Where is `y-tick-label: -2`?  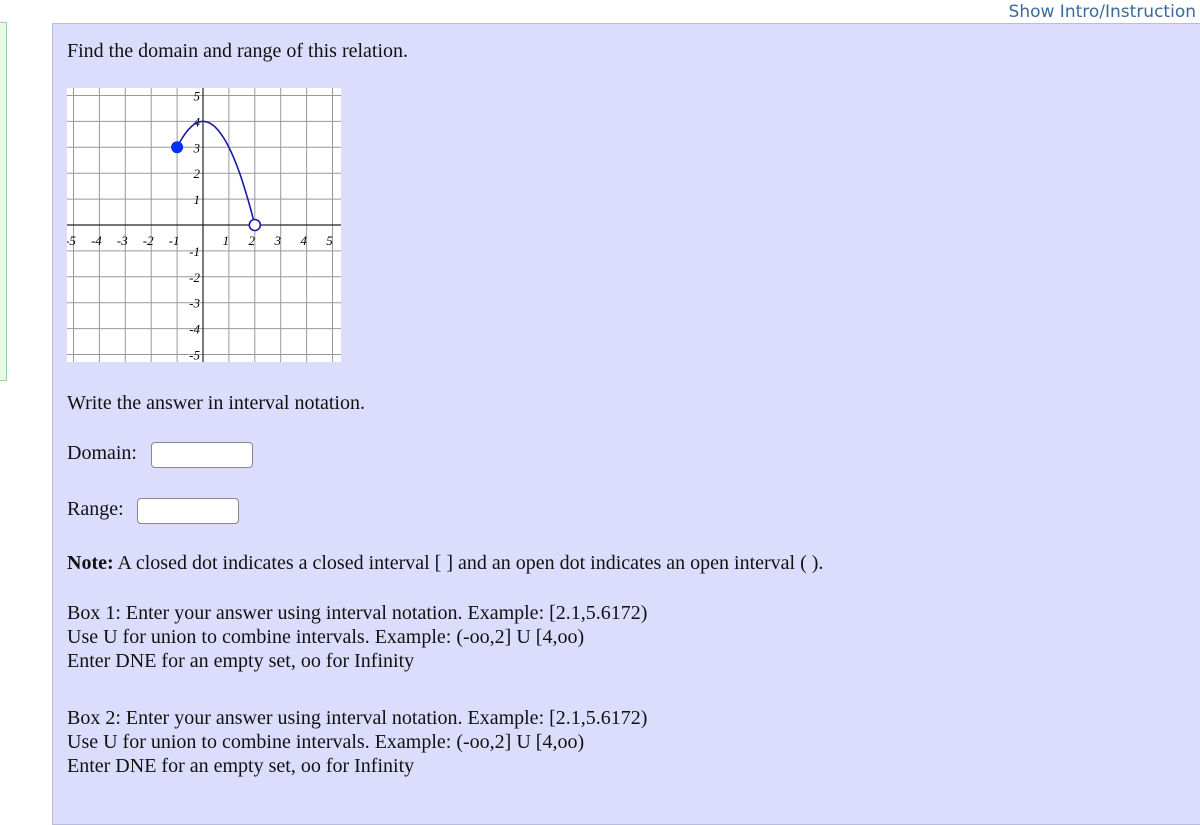
y-tick-label: -2 is located at coordinates (194, 277).